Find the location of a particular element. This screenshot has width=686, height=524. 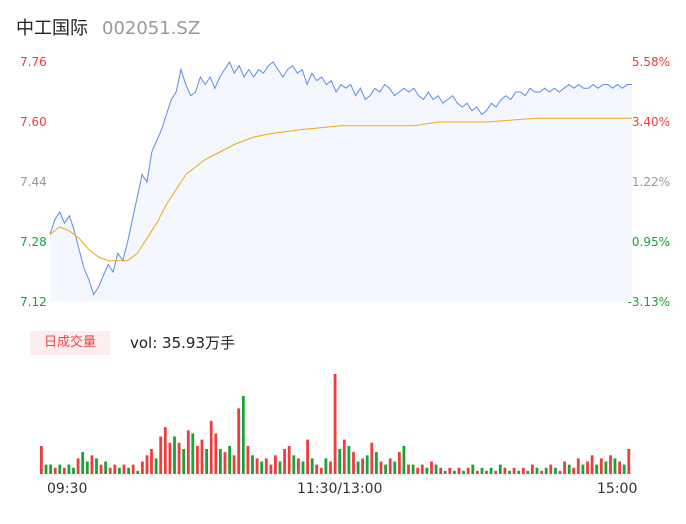

pct-tick-2: 1.22% is located at coordinates (650, 182).